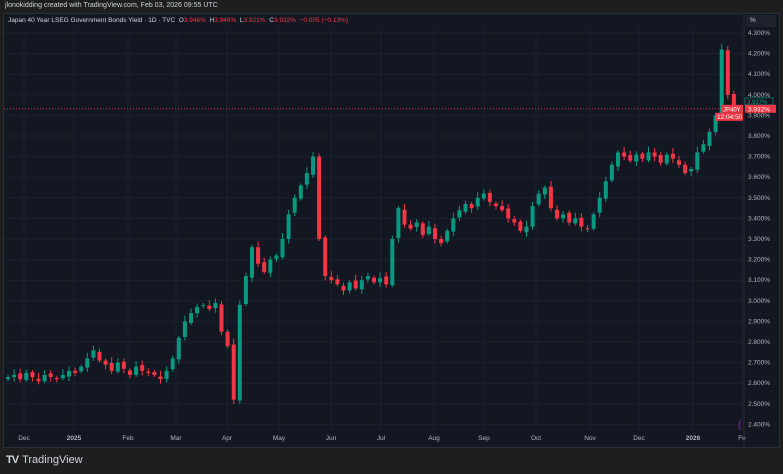  What do you see at coordinates (194, 20) in the screenshot?
I see `open-value: 3.946%` at bounding box center [194, 20].